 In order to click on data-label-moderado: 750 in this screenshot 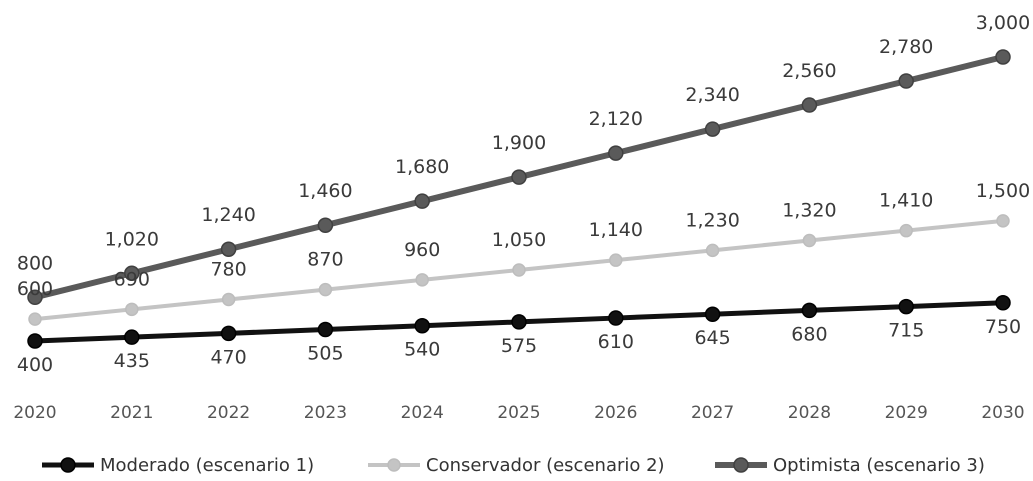, I will do `click(1003, 327)`.